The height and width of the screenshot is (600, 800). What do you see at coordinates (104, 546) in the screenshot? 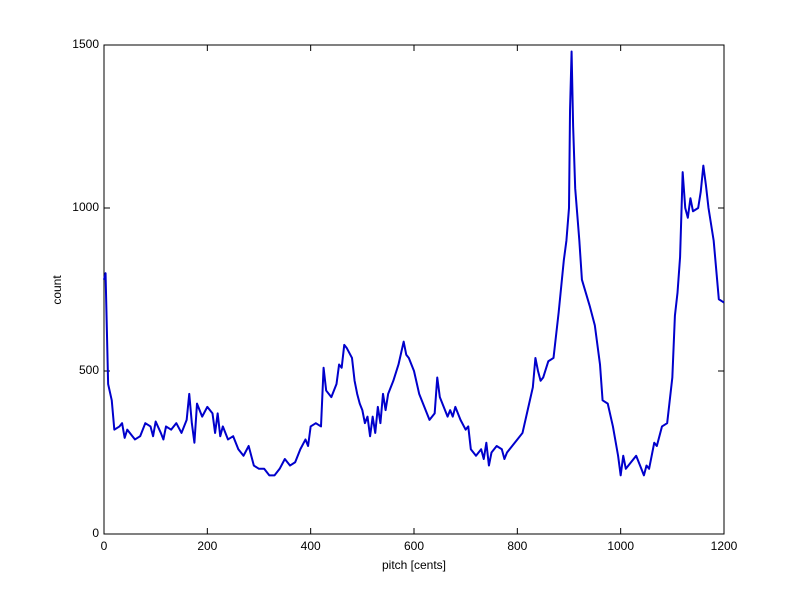
I see `x-tick-label: 0` at bounding box center [104, 546].